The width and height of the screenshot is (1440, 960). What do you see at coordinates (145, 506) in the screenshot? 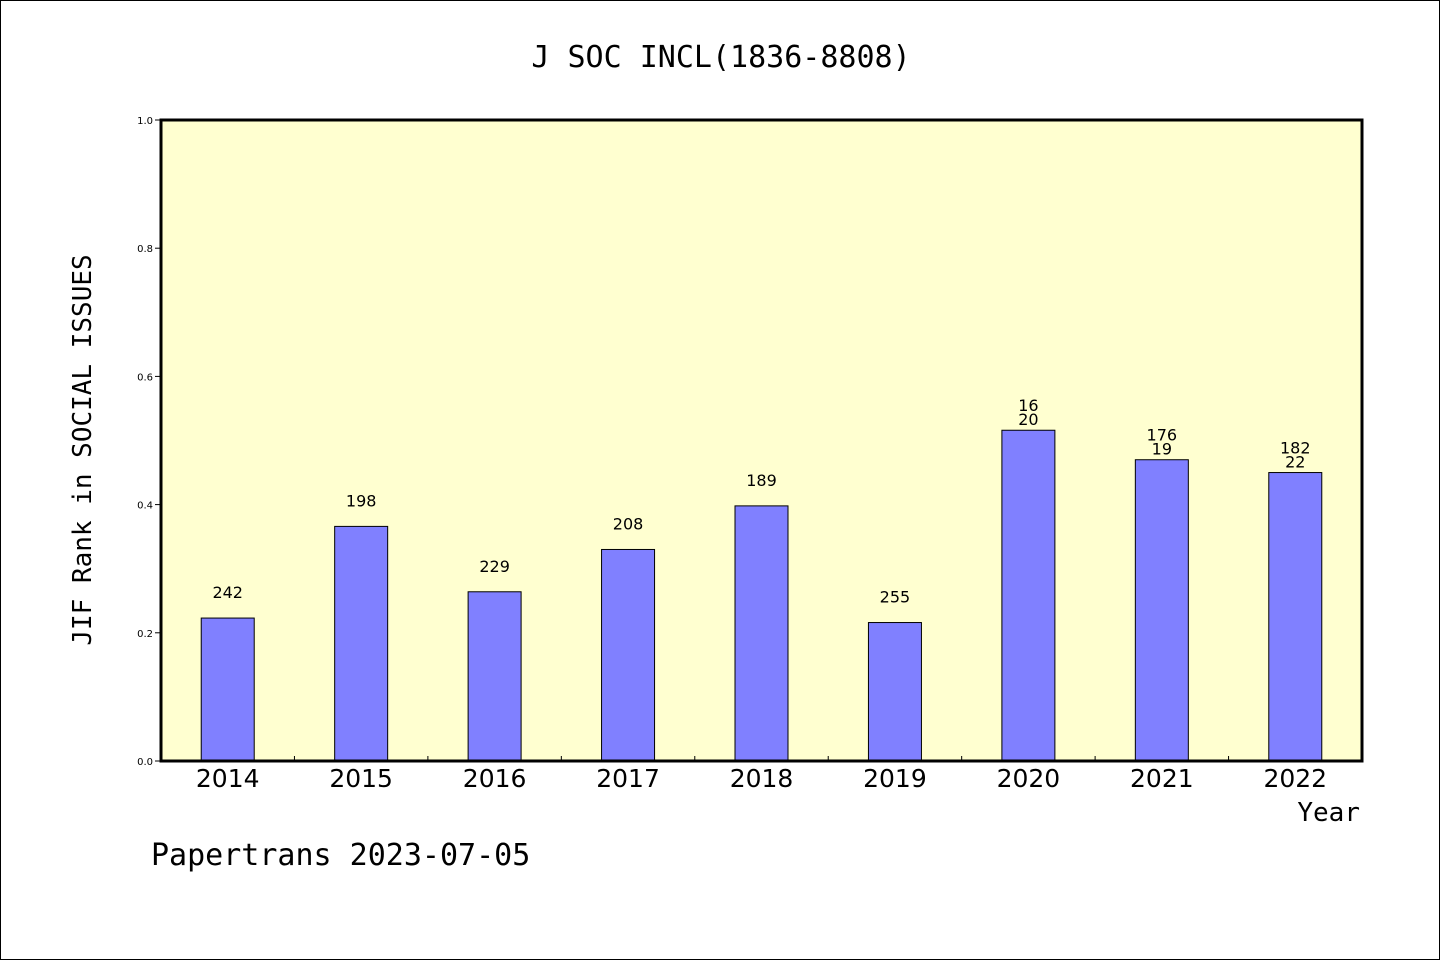
I see `y-tick-label-2: 0.4` at bounding box center [145, 506].